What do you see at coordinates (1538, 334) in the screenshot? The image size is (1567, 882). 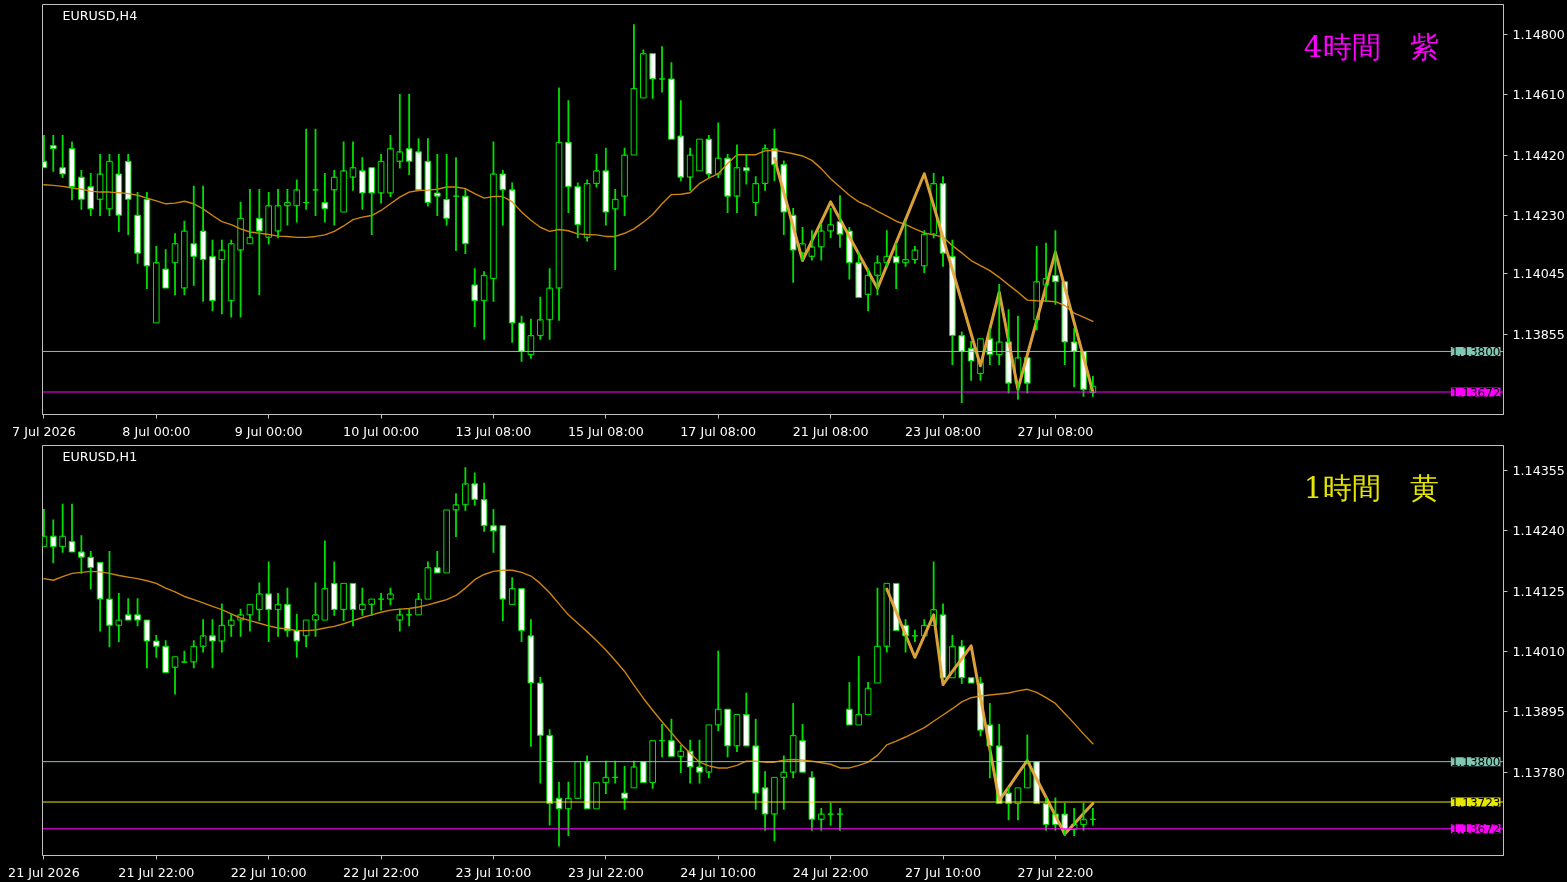 I see `y-tick-label: 1.13855` at bounding box center [1538, 334].